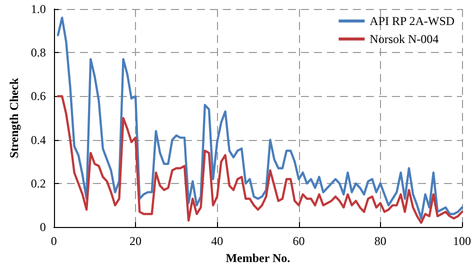 The height and width of the screenshot is (269, 474). What do you see at coordinates (404, 39) in the screenshot?
I see `legend-label: Norsok N-004` at bounding box center [404, 39].